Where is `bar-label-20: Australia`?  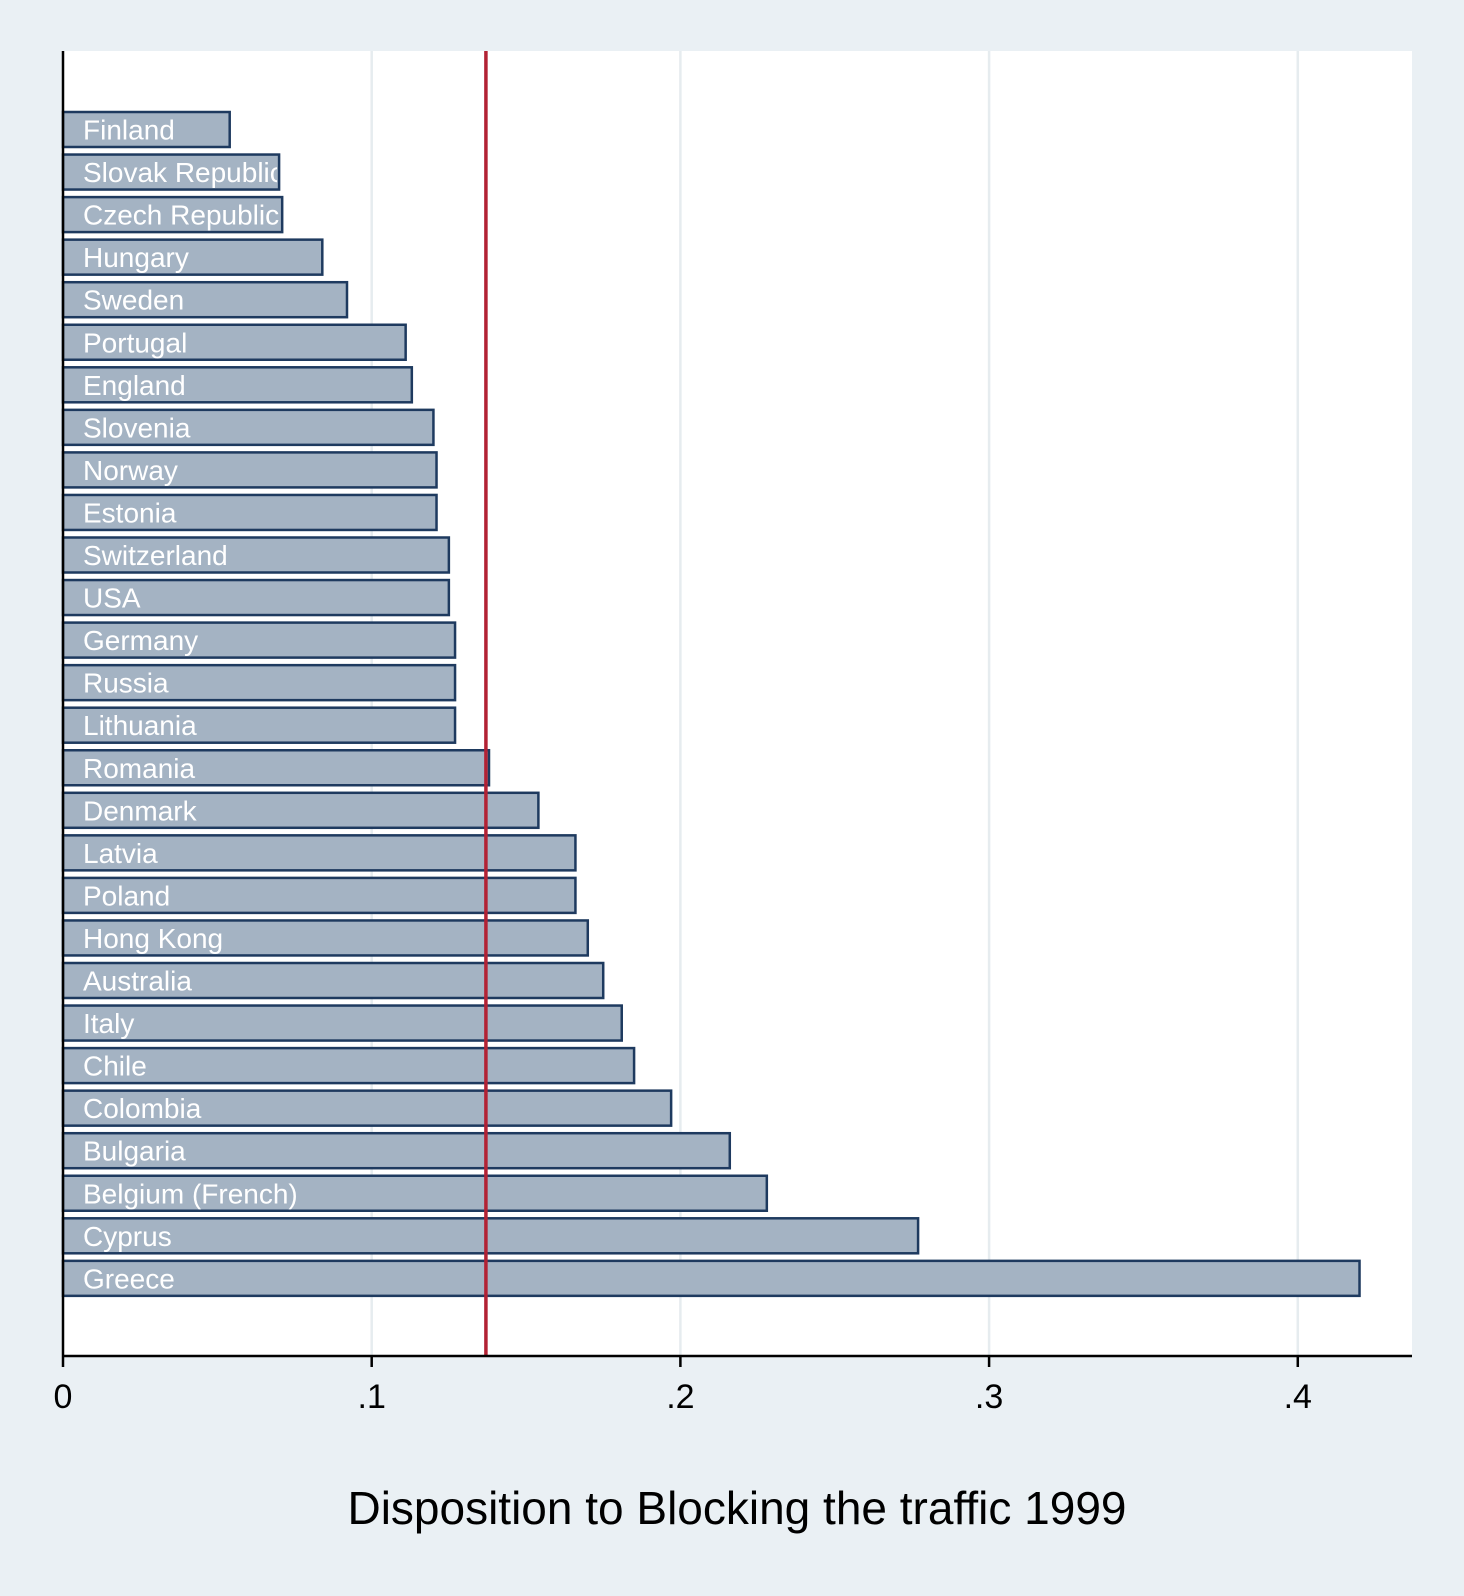 bar-label-20: Australia is located at coordinates (137, 981).